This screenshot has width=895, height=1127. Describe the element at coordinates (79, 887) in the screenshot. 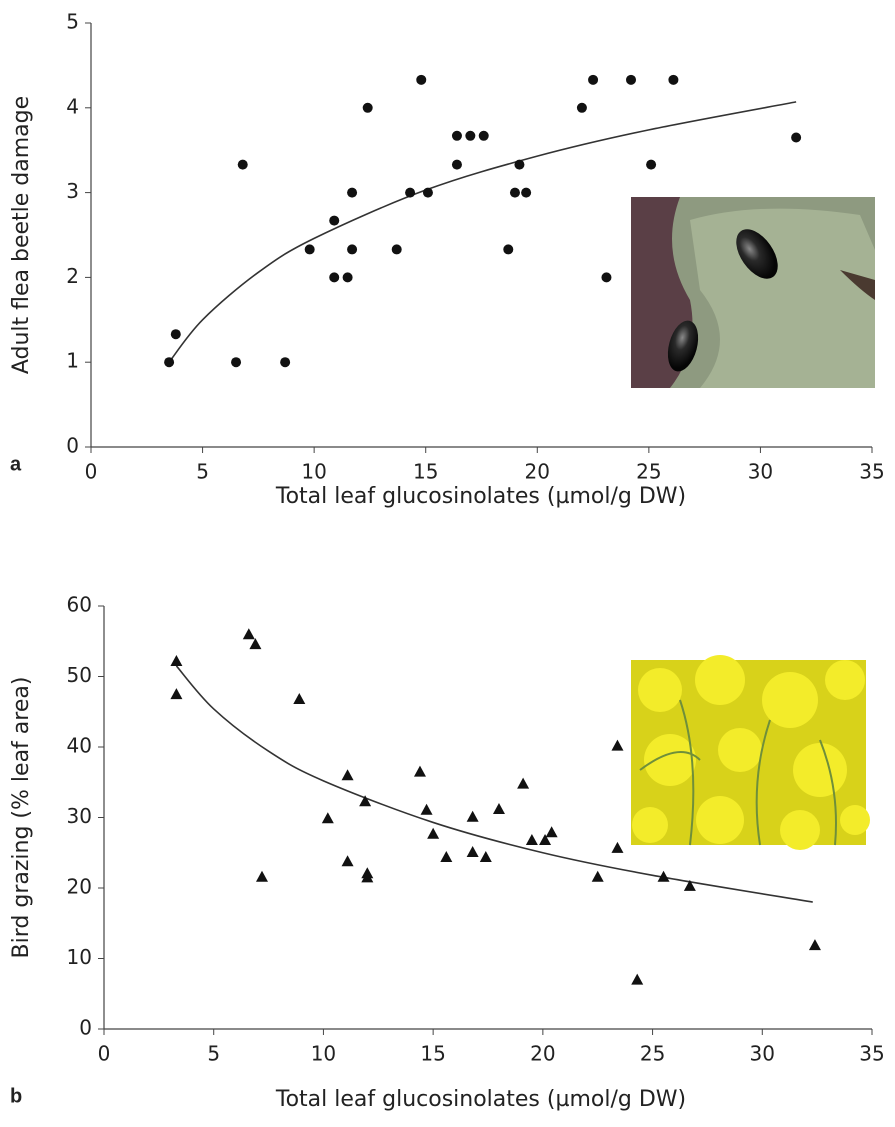

I see `y-tick-label: 20` at that location.